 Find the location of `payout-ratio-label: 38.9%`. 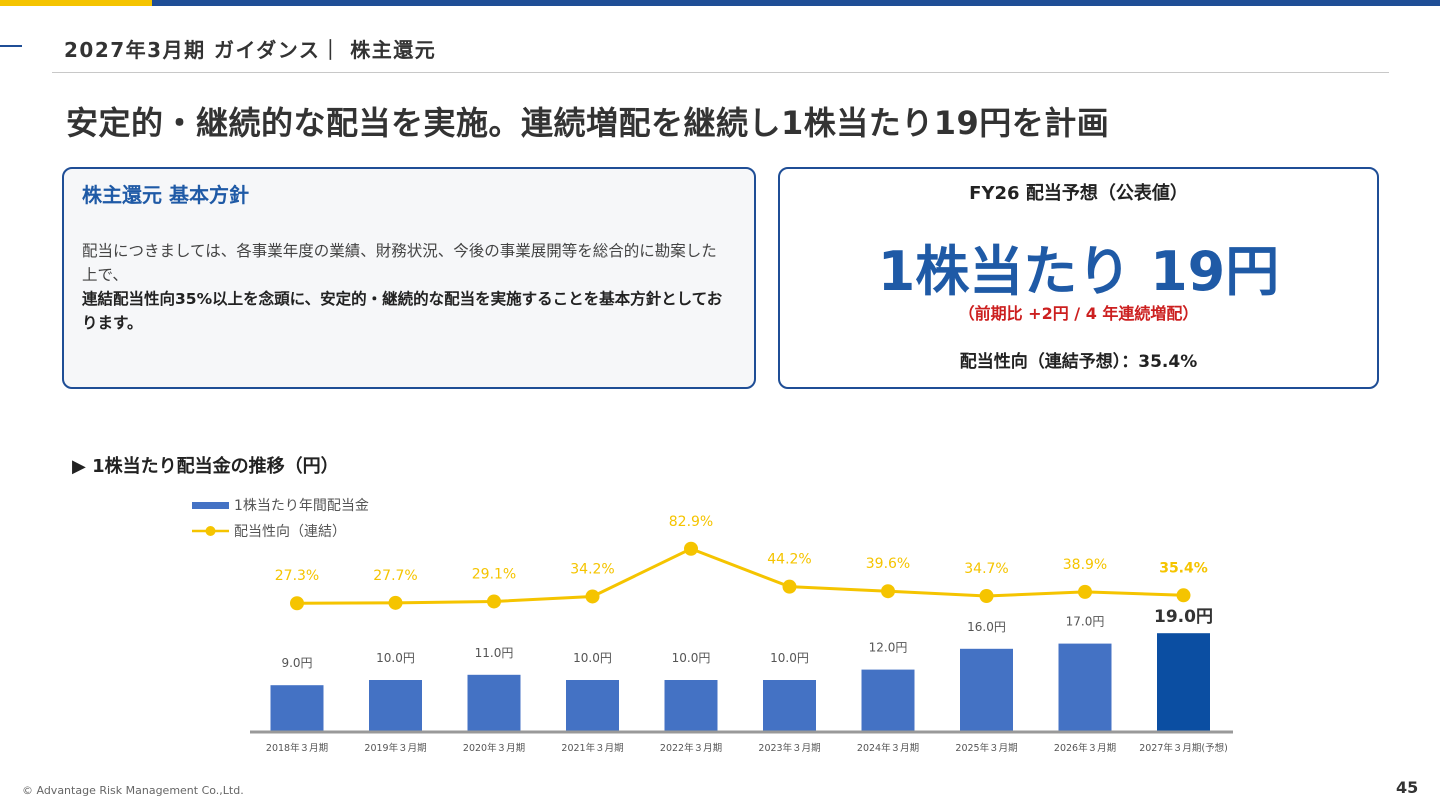

payout-ratio-label: 38.9% is located at coordinates (1085, 565).